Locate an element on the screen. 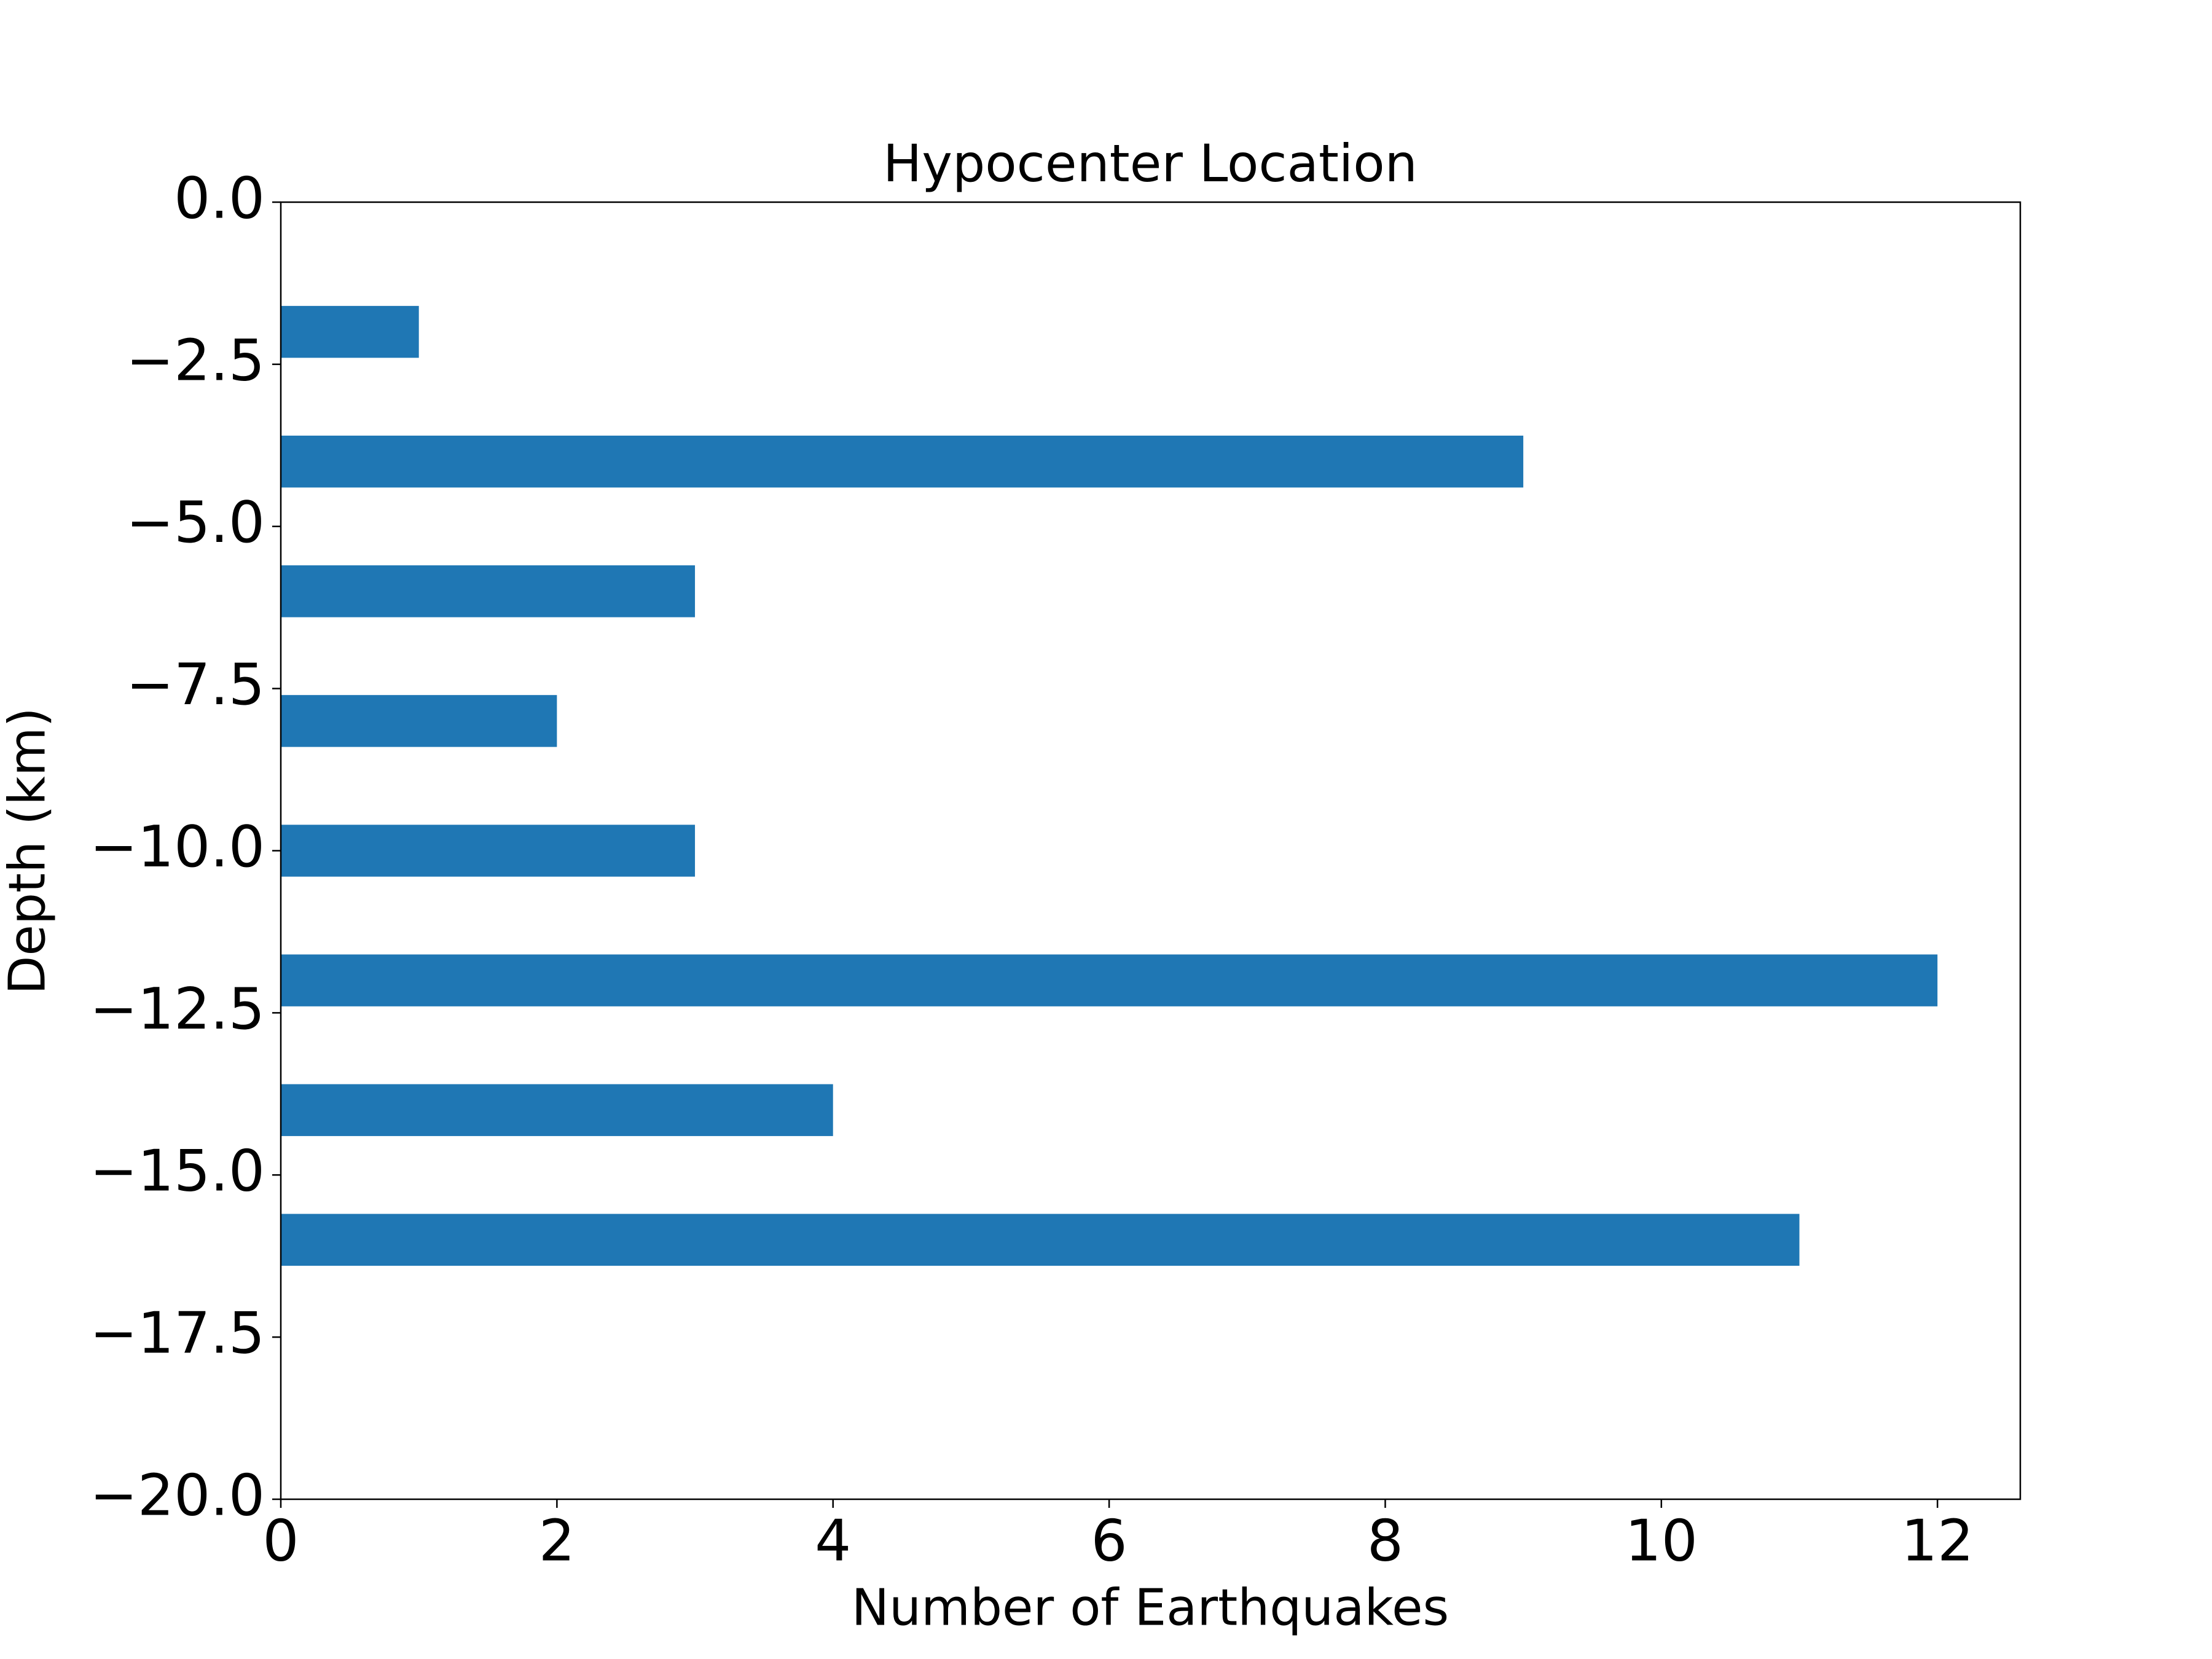  y-tick-label: −5.0 is located at coordinates (195, 522).